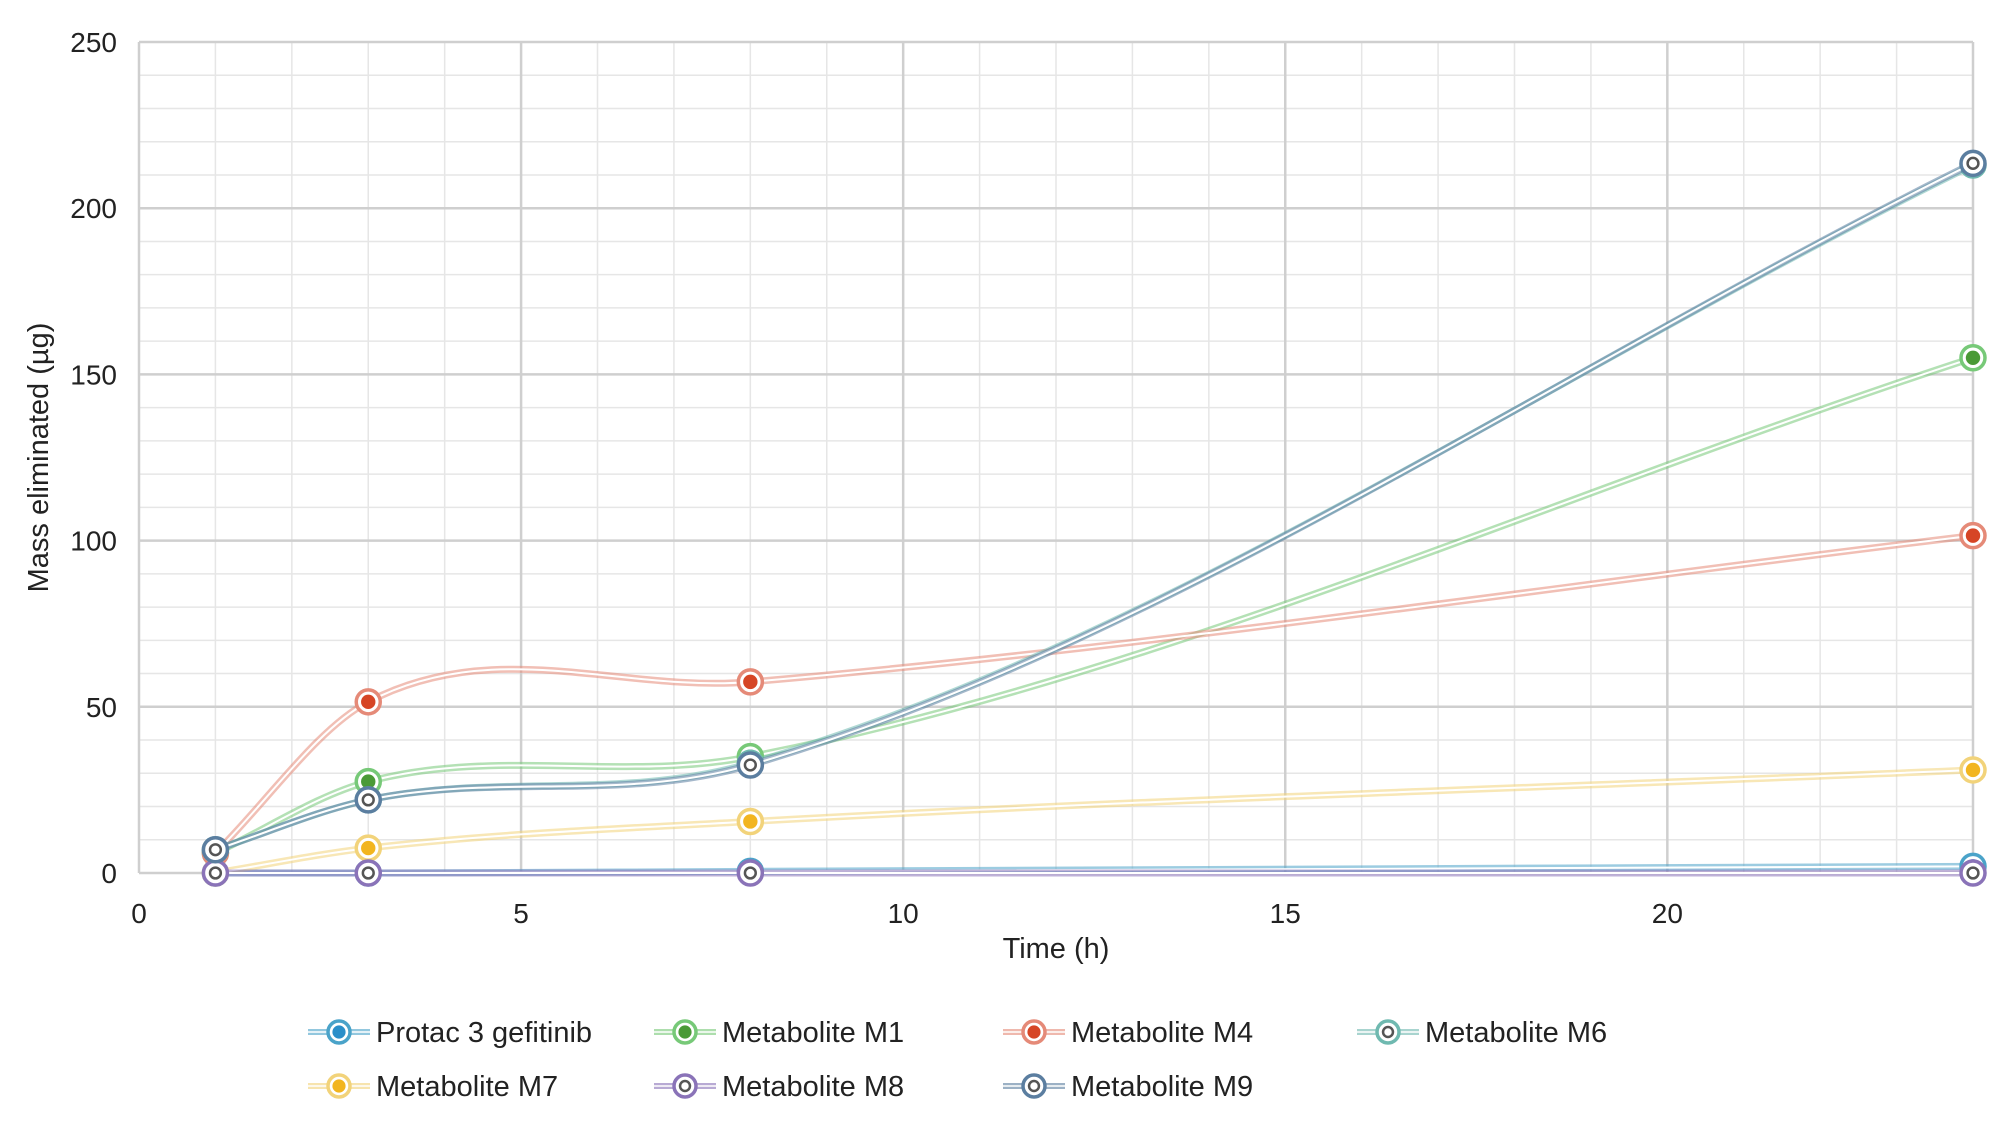 This screenshot has width=2000, height=1138. What do you see at coordinates (1516, 1033) in the screenshot?
I see `legend-label: Metabolite M6` at bounding box center [1516, 1033].